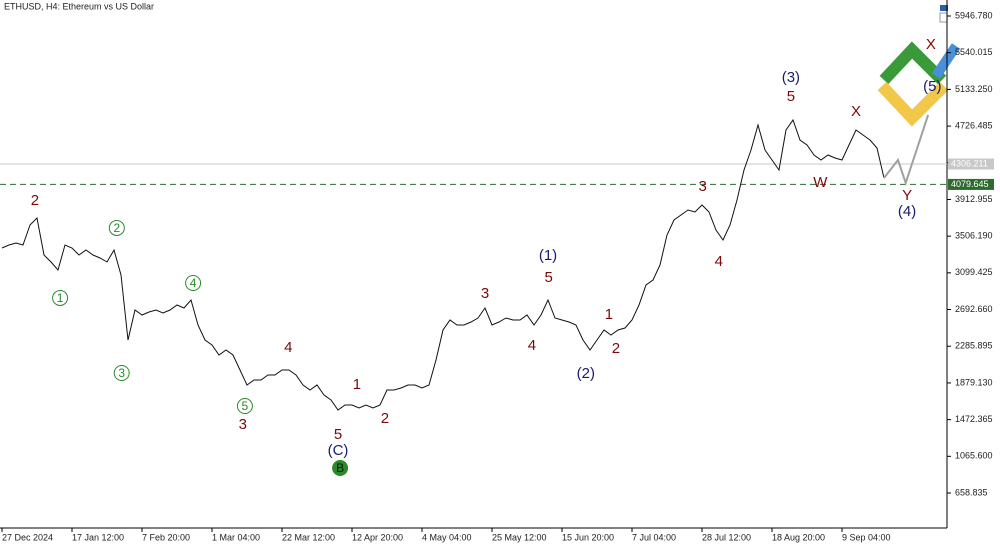  Describe the element at coordinates (166, 537) in the screenshot. I see `x-tick-label: 7 Feb 20:00` at that location.